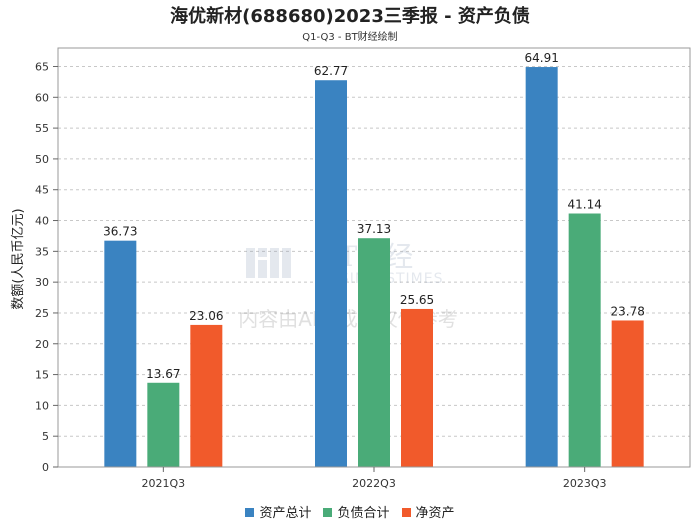  I want to click on y-tick-label-7: 35, so click(42, 251).